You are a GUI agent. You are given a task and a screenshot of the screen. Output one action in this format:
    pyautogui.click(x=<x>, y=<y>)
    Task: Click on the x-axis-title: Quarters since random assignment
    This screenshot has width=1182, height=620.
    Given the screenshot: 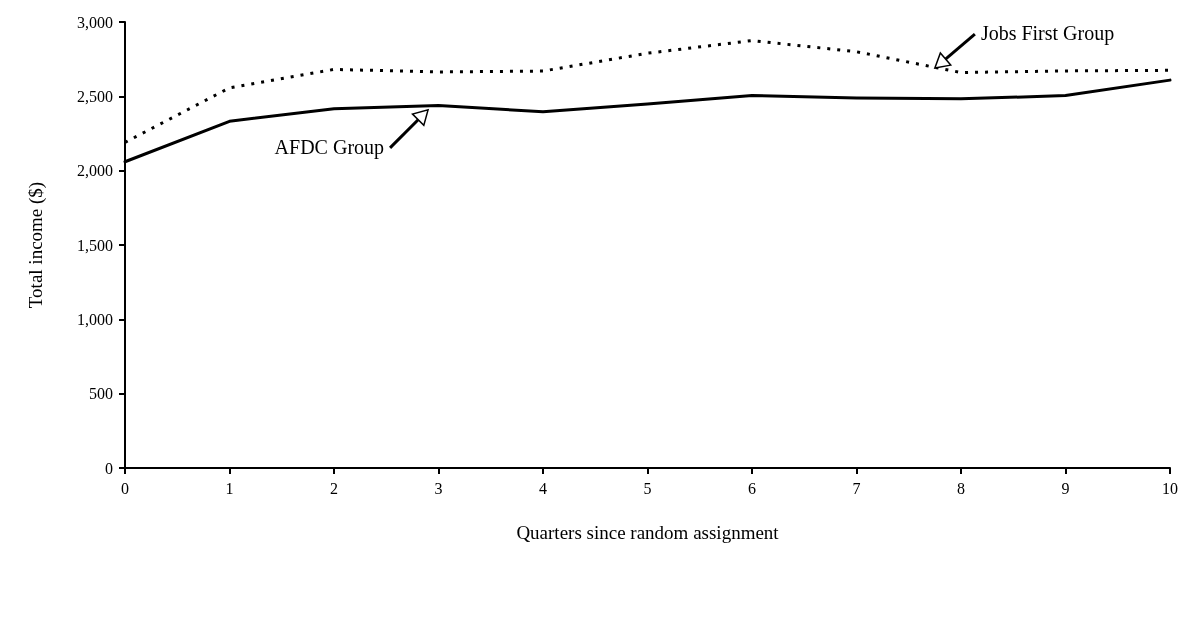 What is the action you would take?
    pyautogui.click(x=648, y=532)
    